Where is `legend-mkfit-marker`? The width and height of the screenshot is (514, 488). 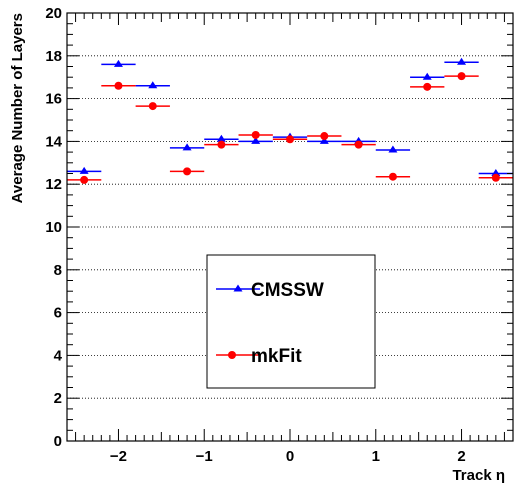 legend-mkfit-marker is located at coordinates (232, 355).